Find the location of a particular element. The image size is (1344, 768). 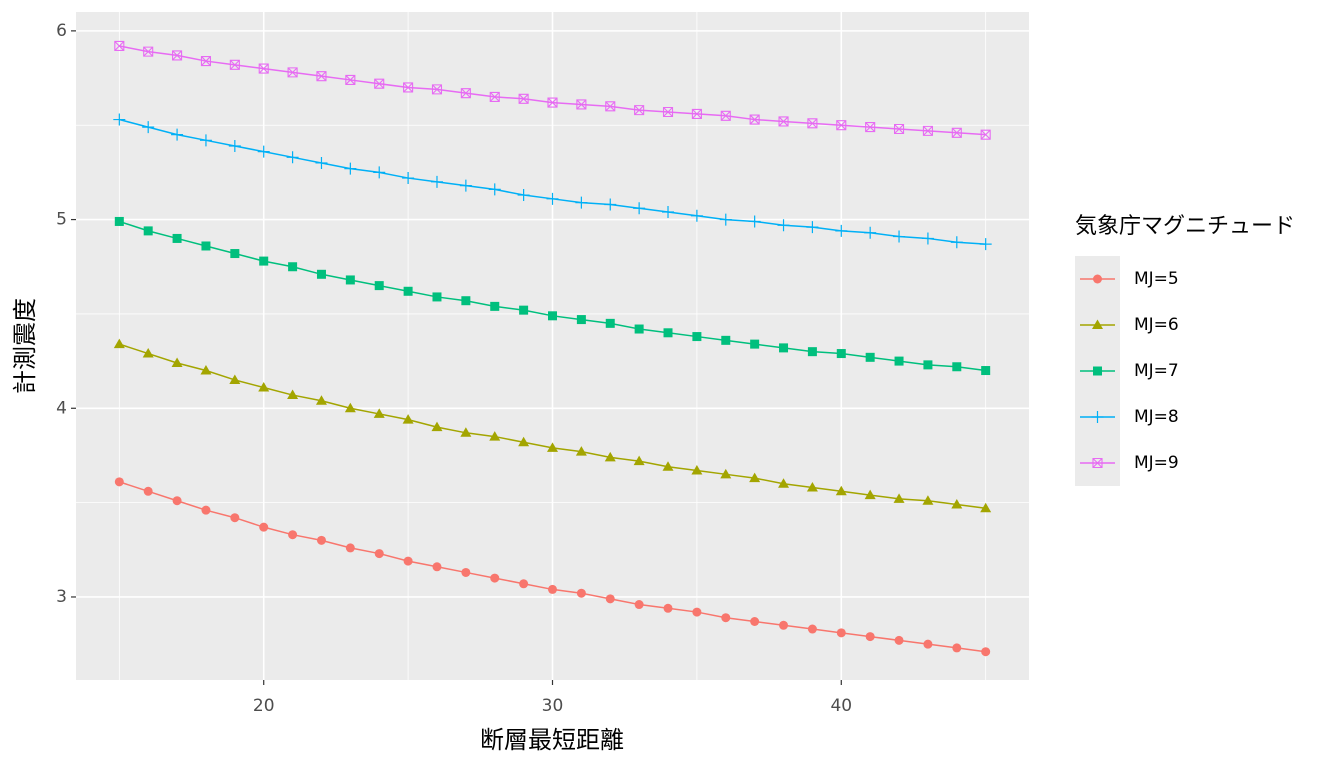

y-tick-label: 6 is located at coordinates (61, 31).